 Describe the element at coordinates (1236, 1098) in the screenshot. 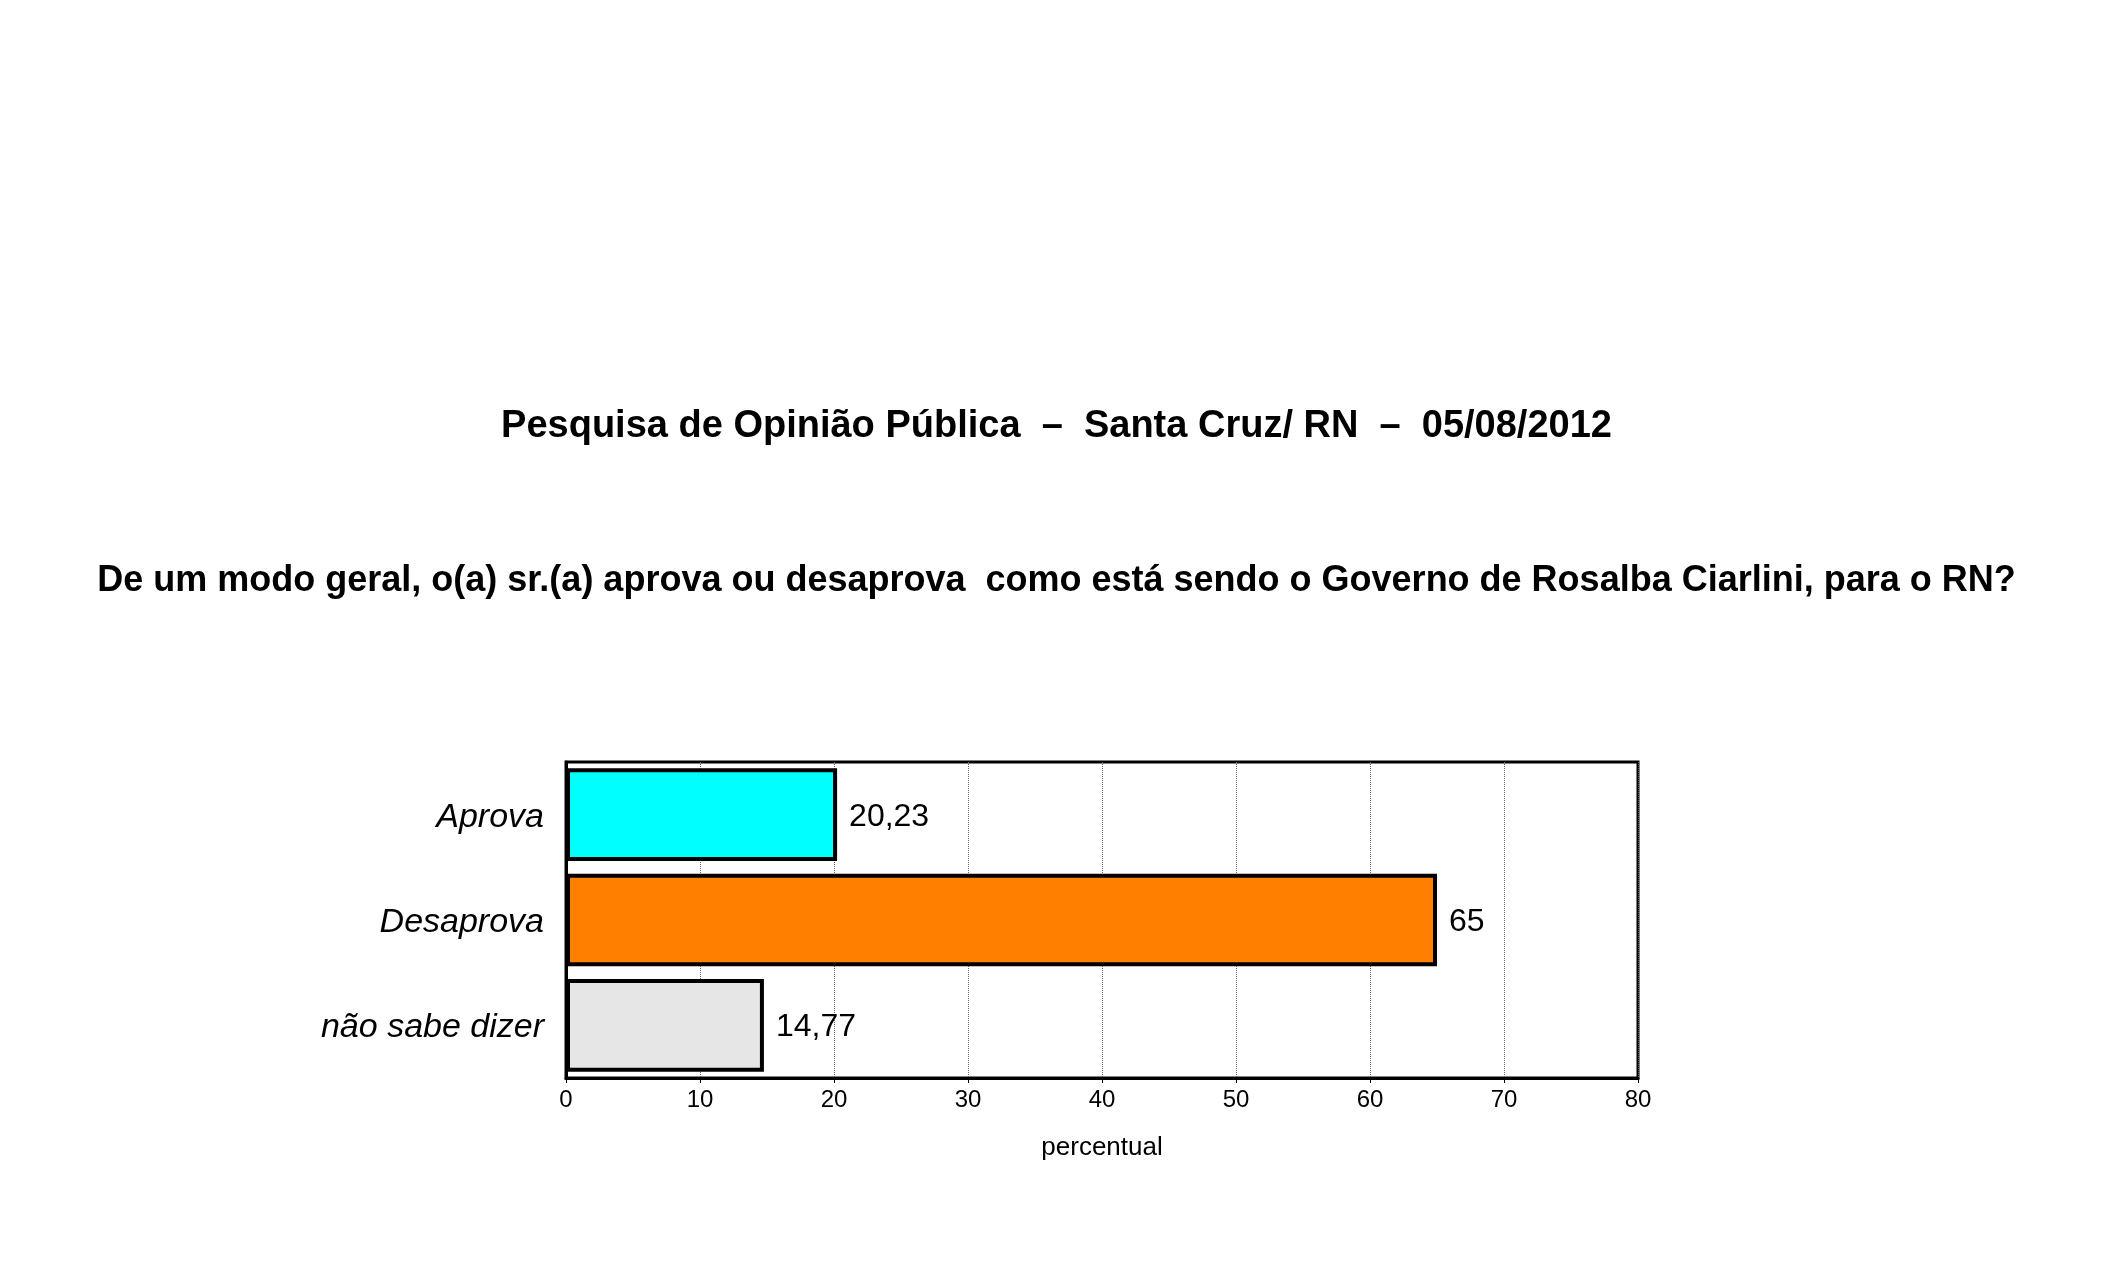

I see `x-tick-label: 50` at that location.